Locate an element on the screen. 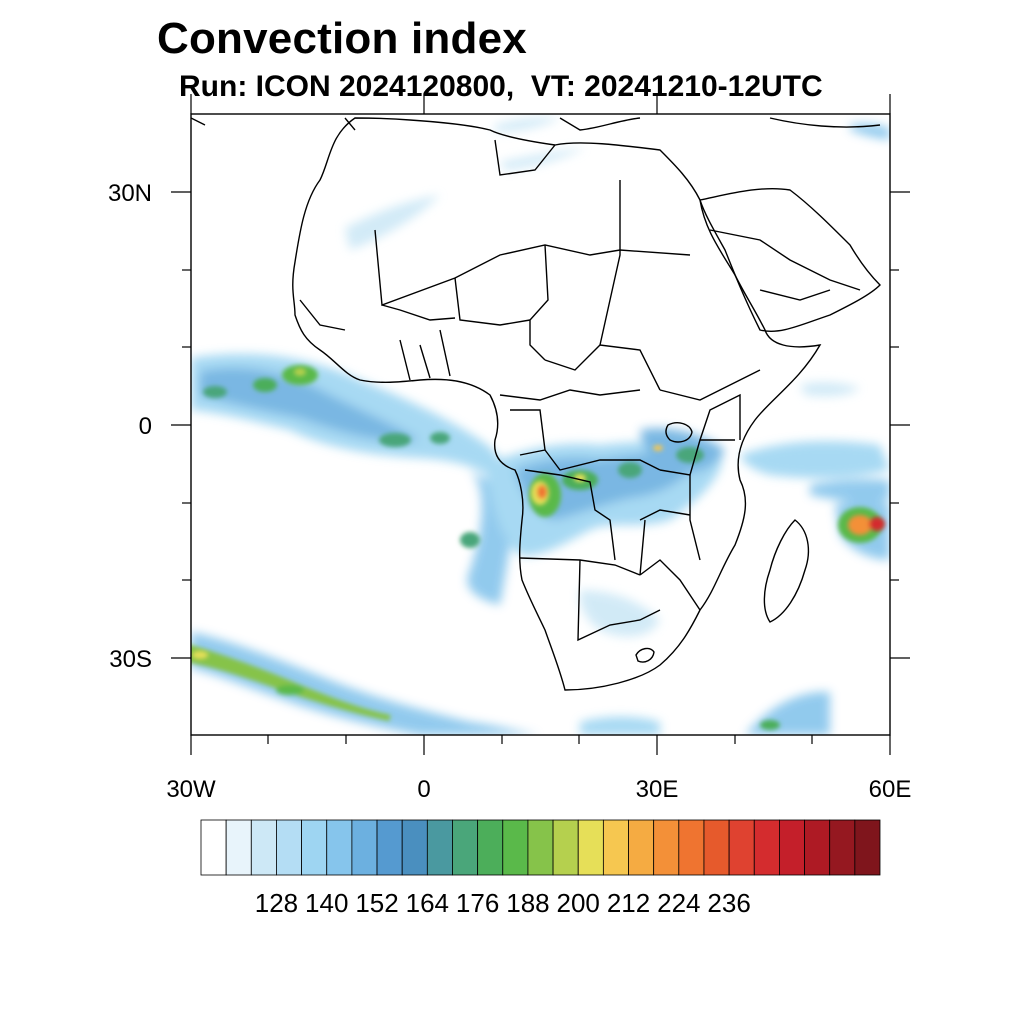  x-tick-label: 0 is located at coordinates (423, 789).